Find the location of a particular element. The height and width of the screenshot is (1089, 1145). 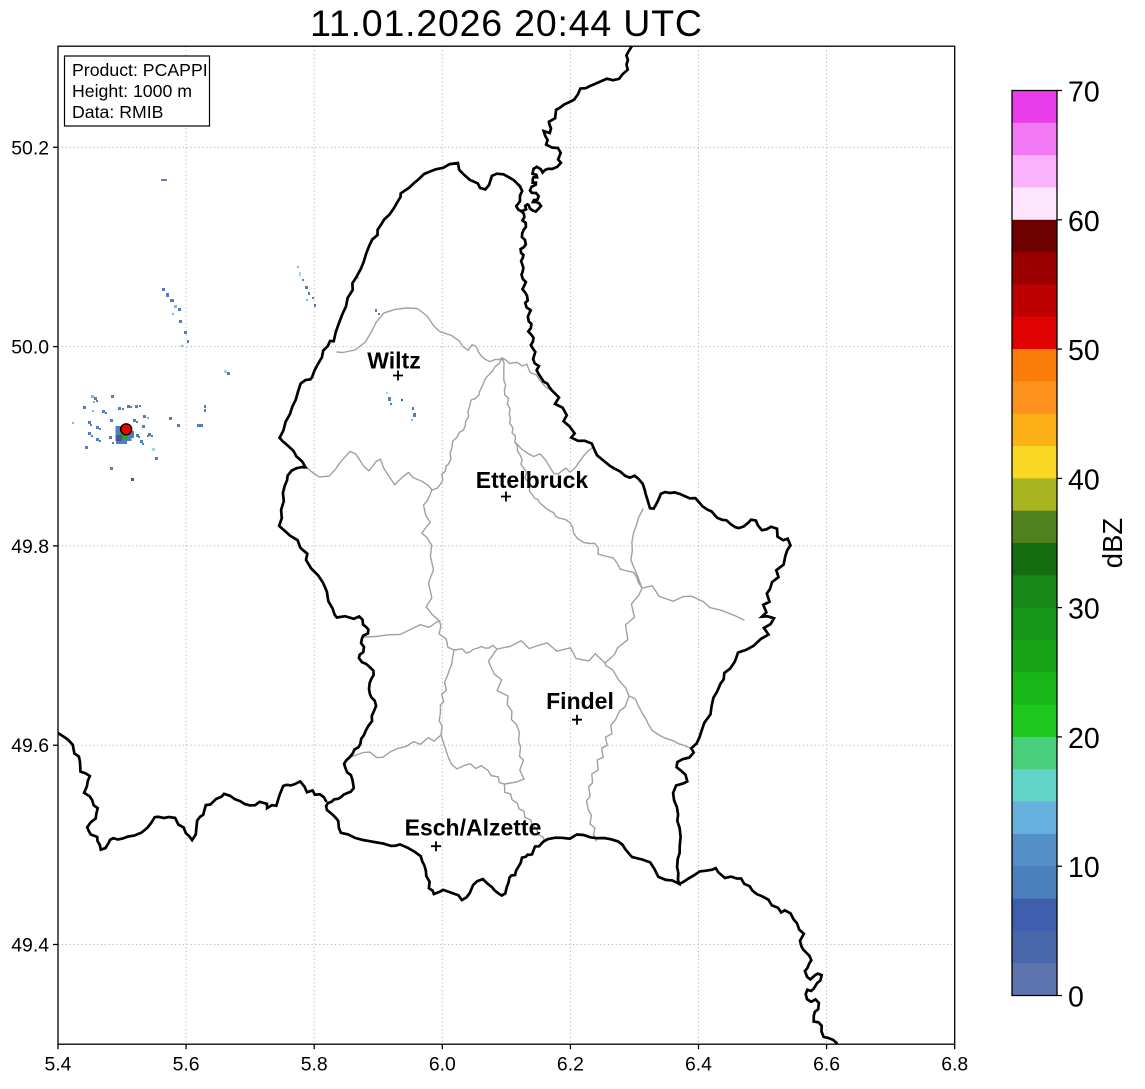

svg-text: 0 is located at coordinates (1076, 998).